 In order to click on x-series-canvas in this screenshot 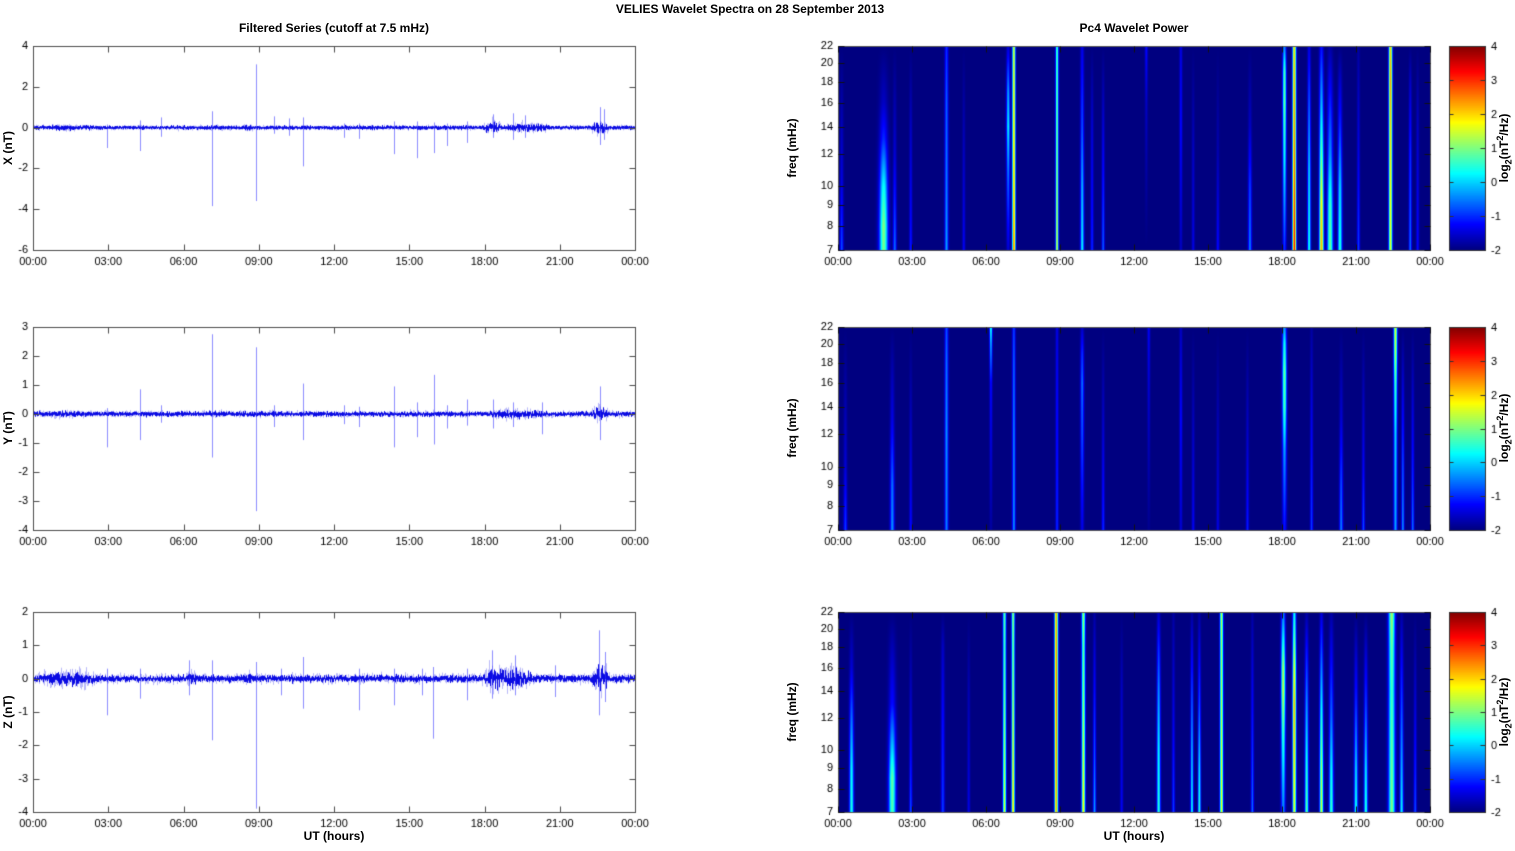, I will do `click(326, 157)`.